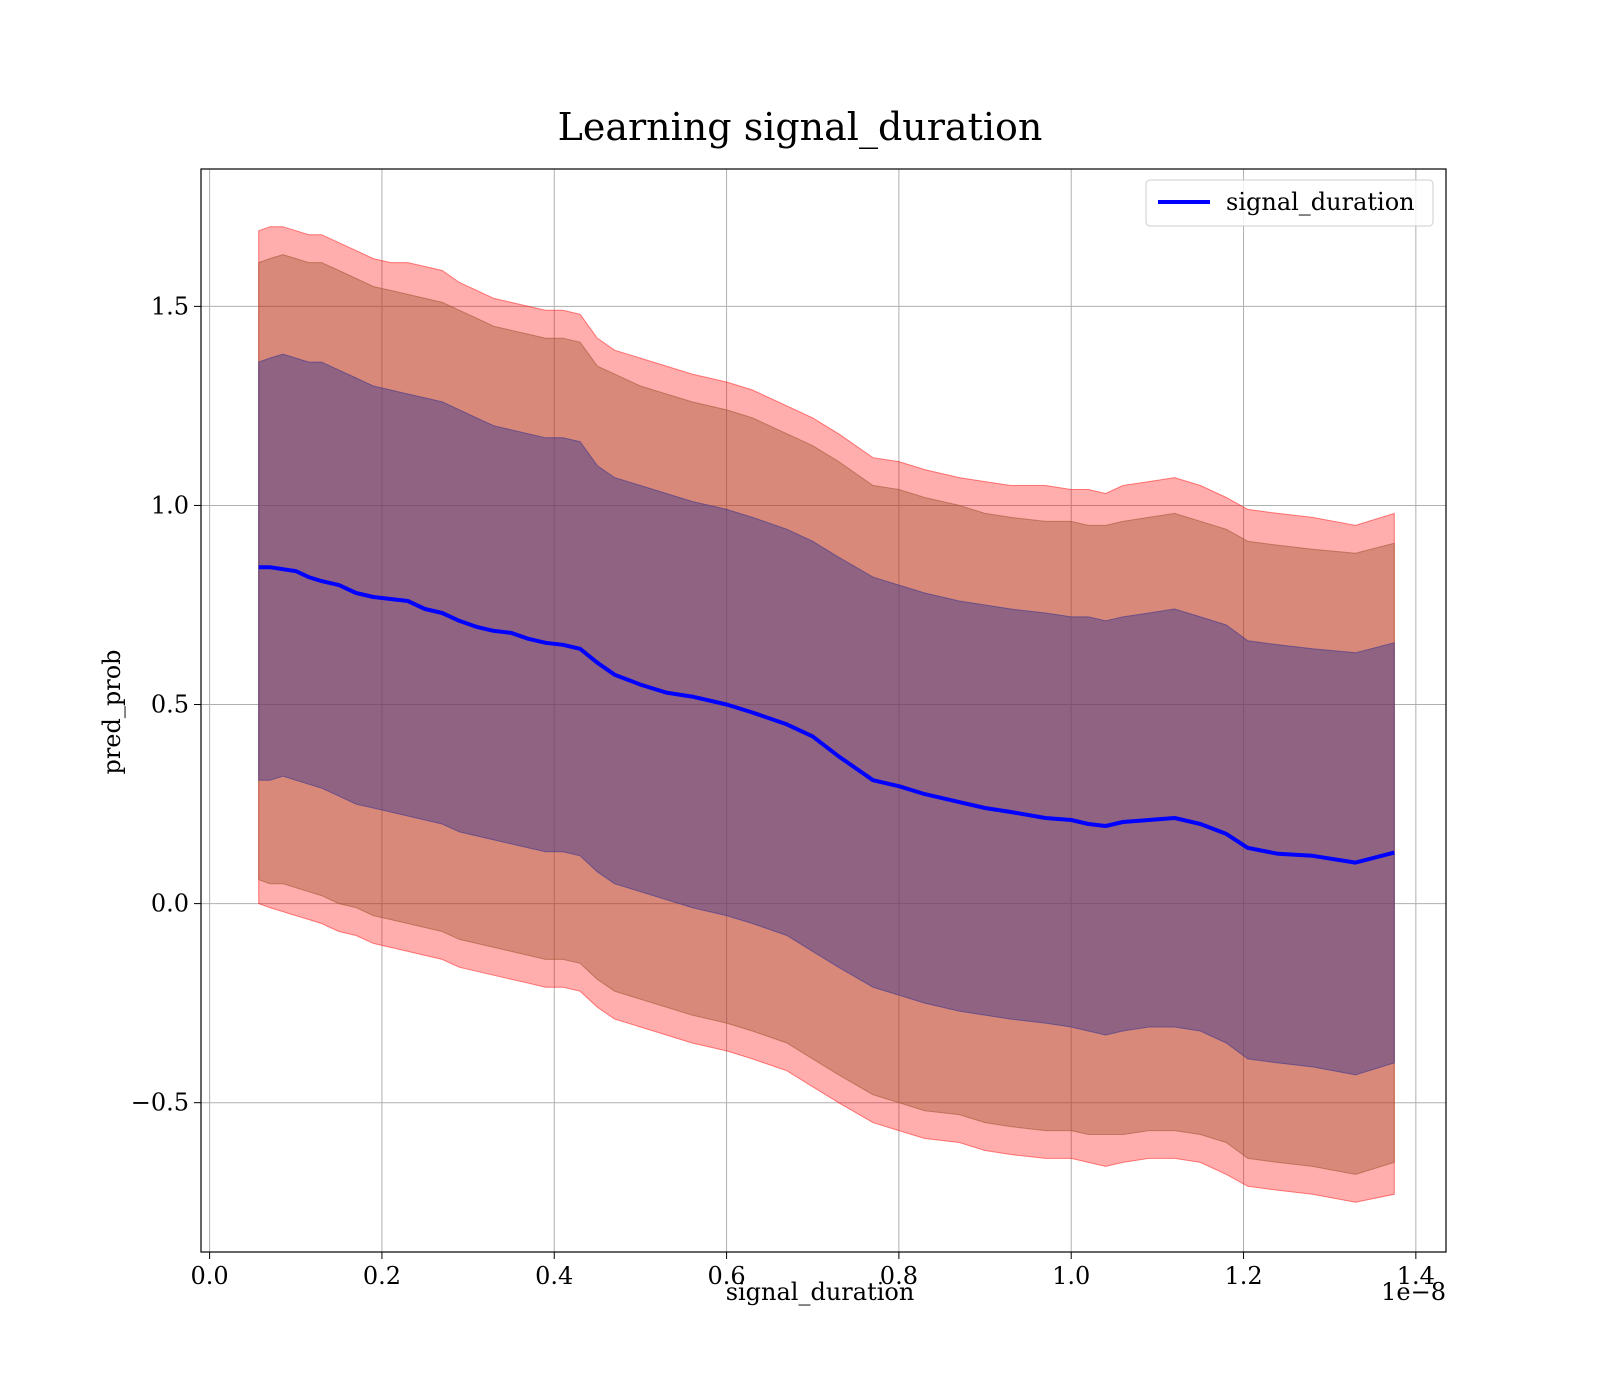 The height and width of the screenshot is (1400, 1600). Describe the element at coordinates (554, 1276) in the screenshot. I see `x-tick-label: 0.4` at that location.